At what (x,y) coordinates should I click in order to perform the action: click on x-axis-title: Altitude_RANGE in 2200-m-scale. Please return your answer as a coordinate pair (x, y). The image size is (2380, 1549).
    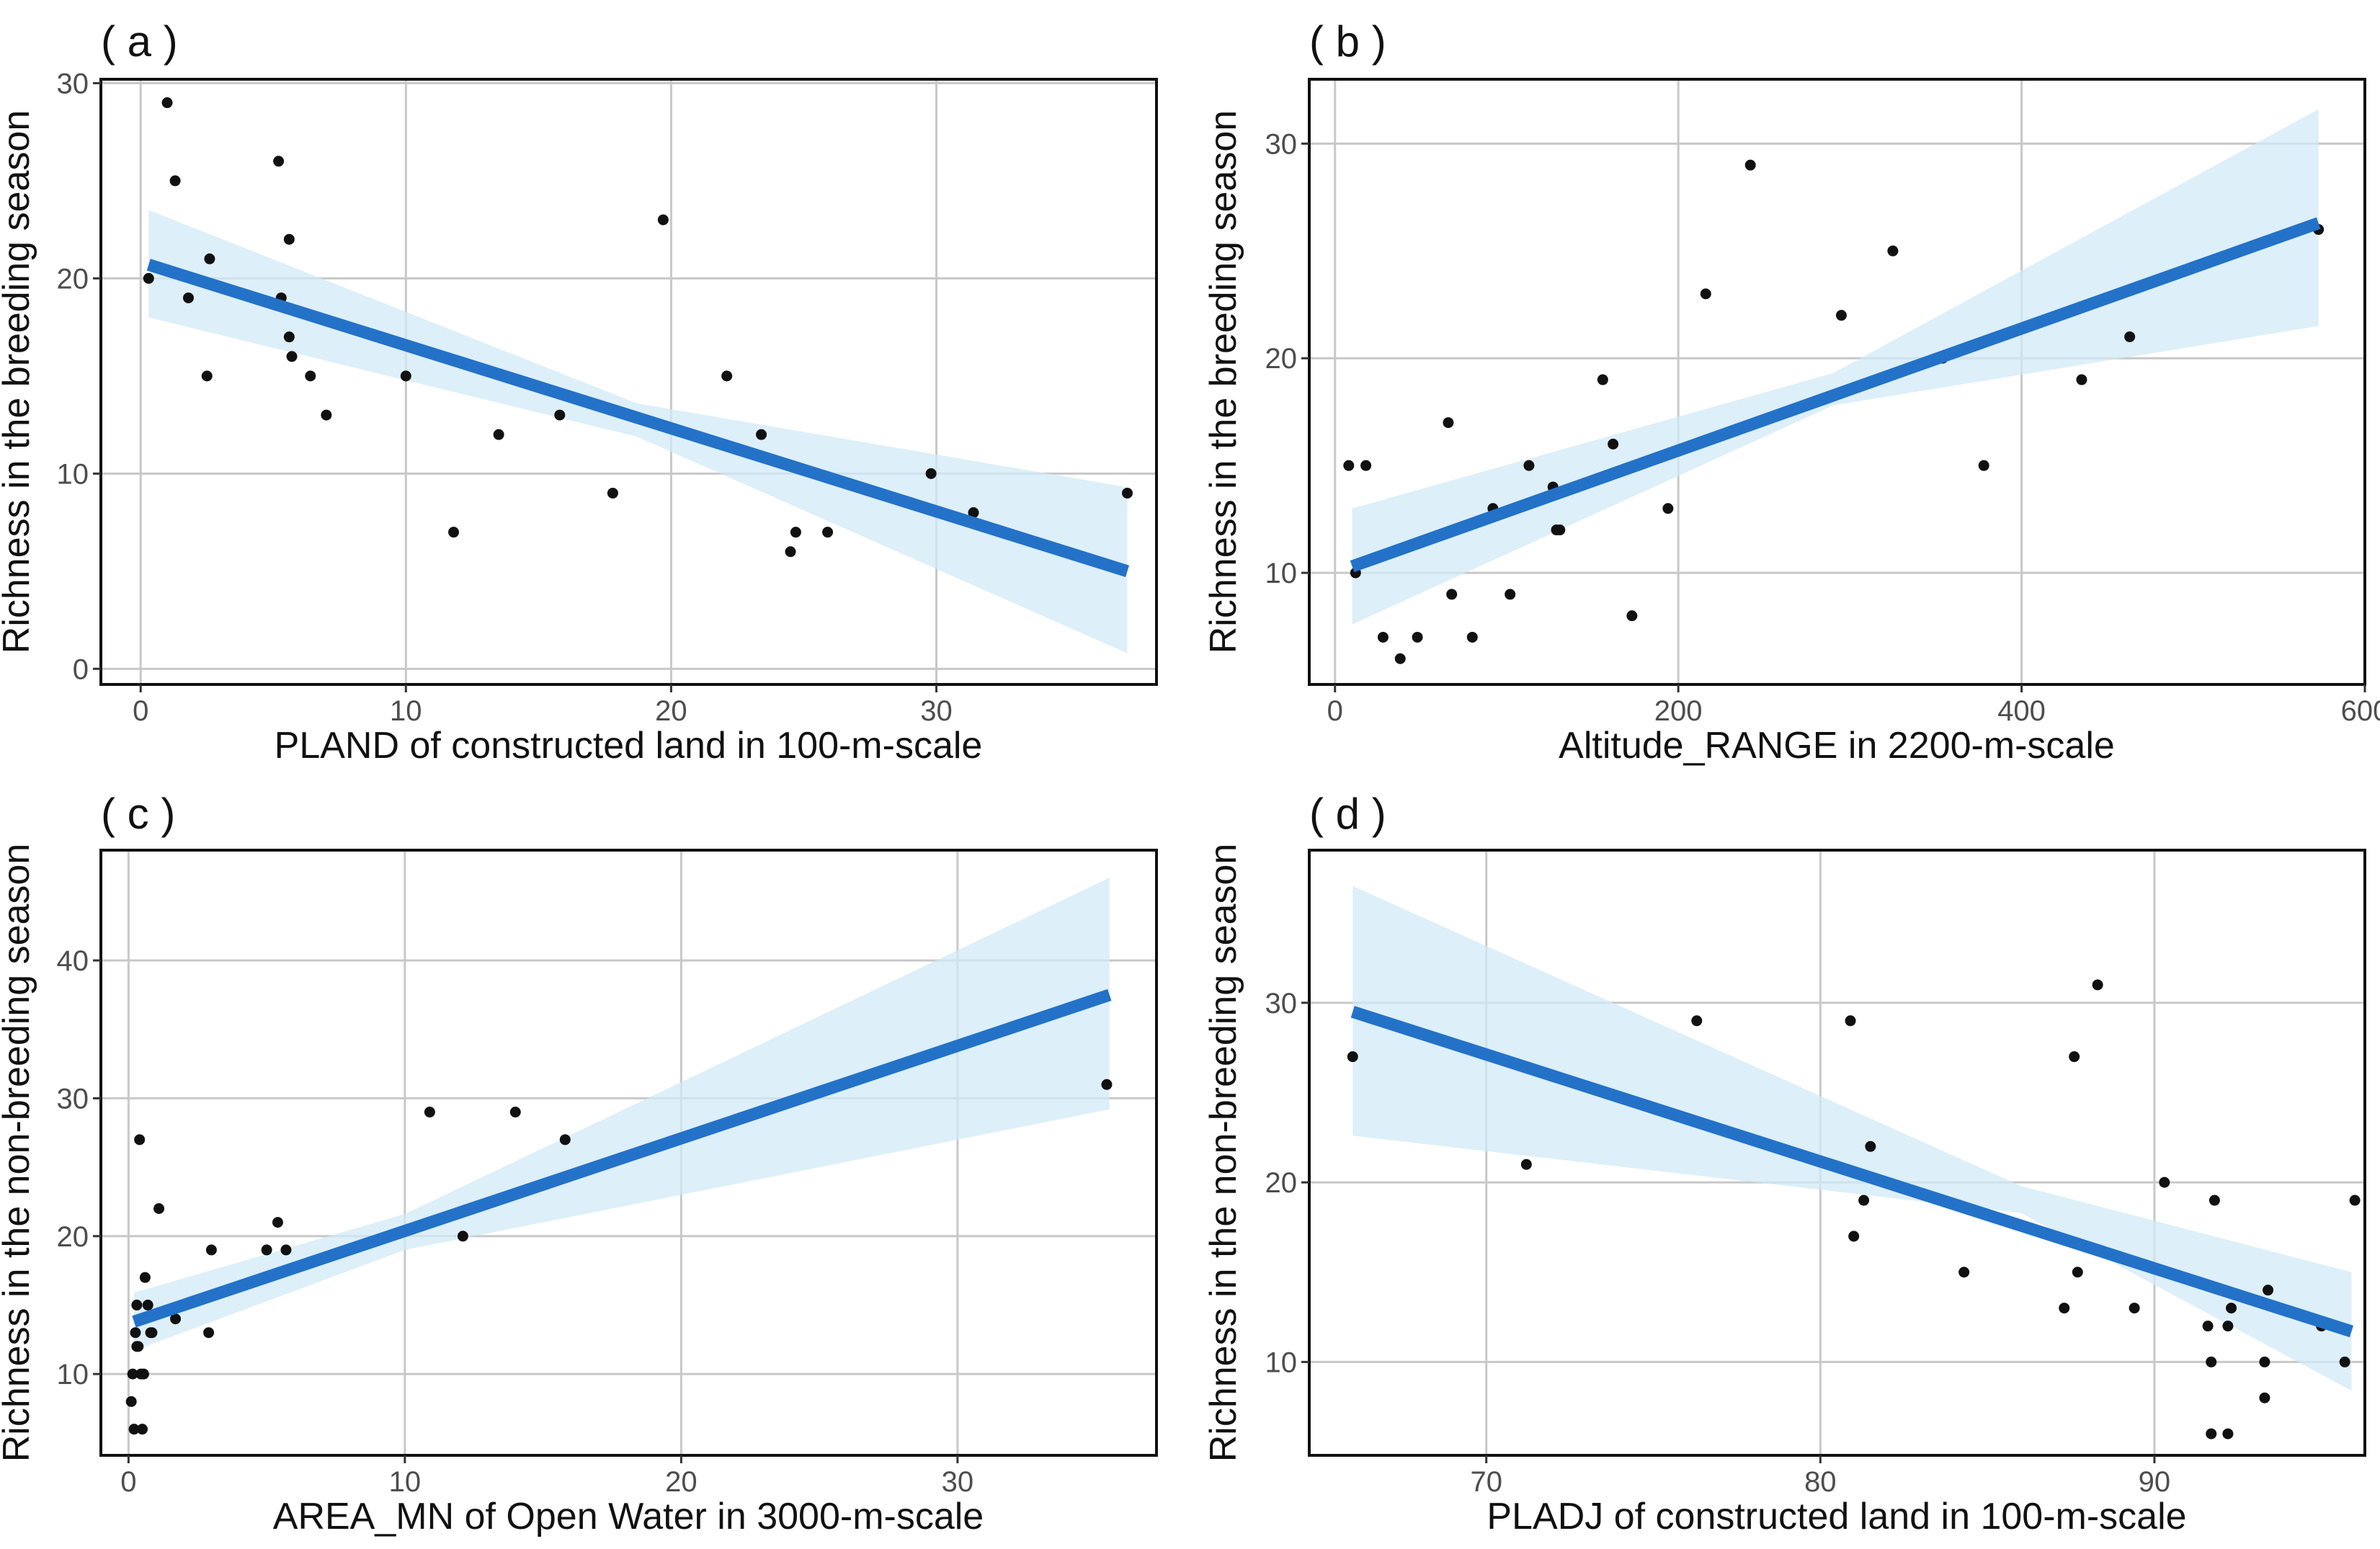
    Looking at the image, I should click on (1837, 746).